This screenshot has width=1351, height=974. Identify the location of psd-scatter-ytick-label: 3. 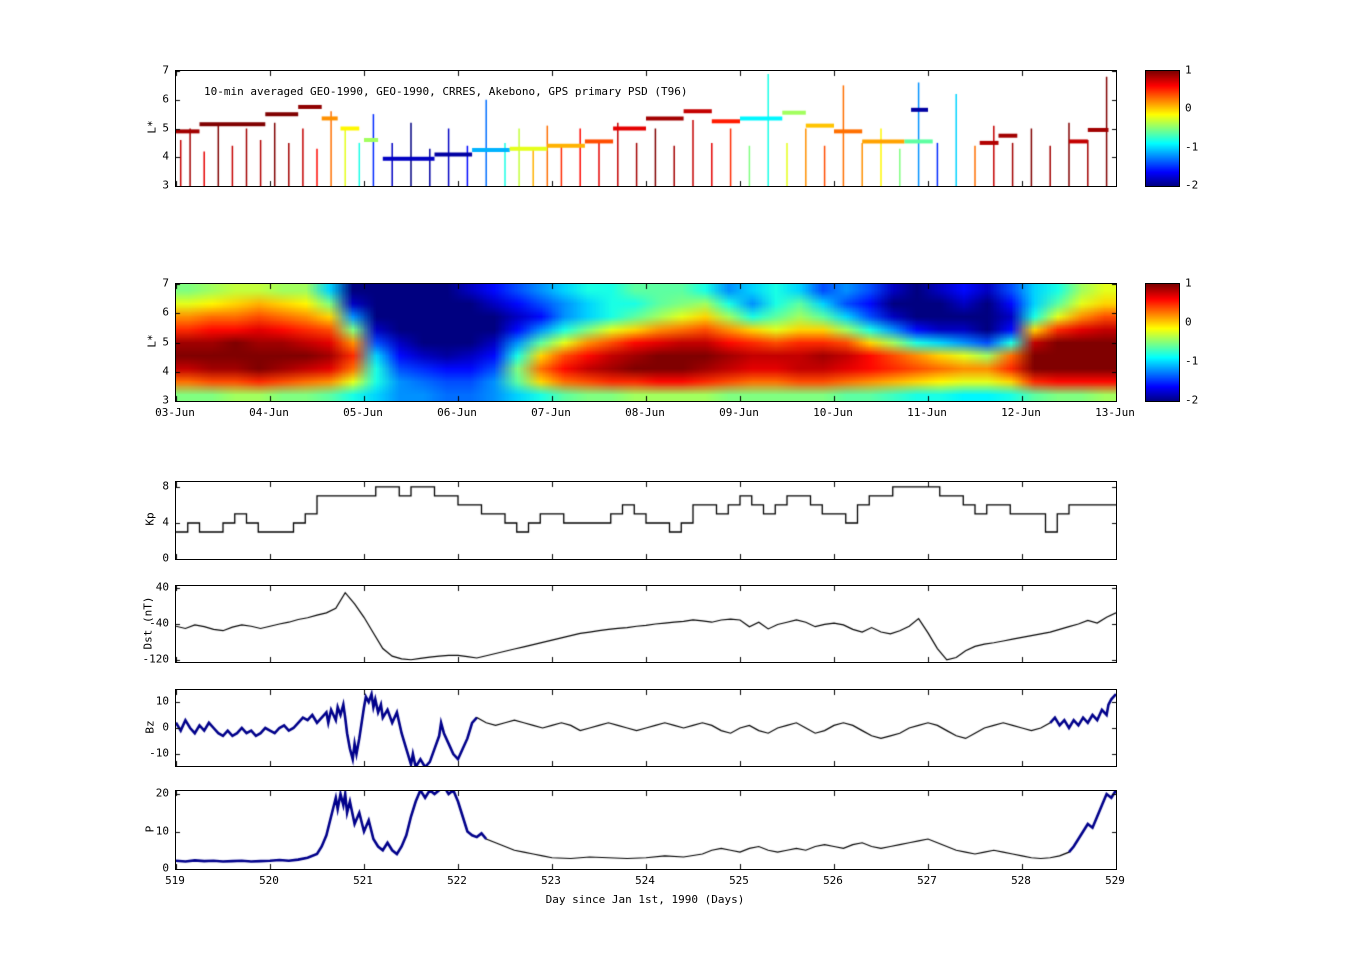
(165, 185).